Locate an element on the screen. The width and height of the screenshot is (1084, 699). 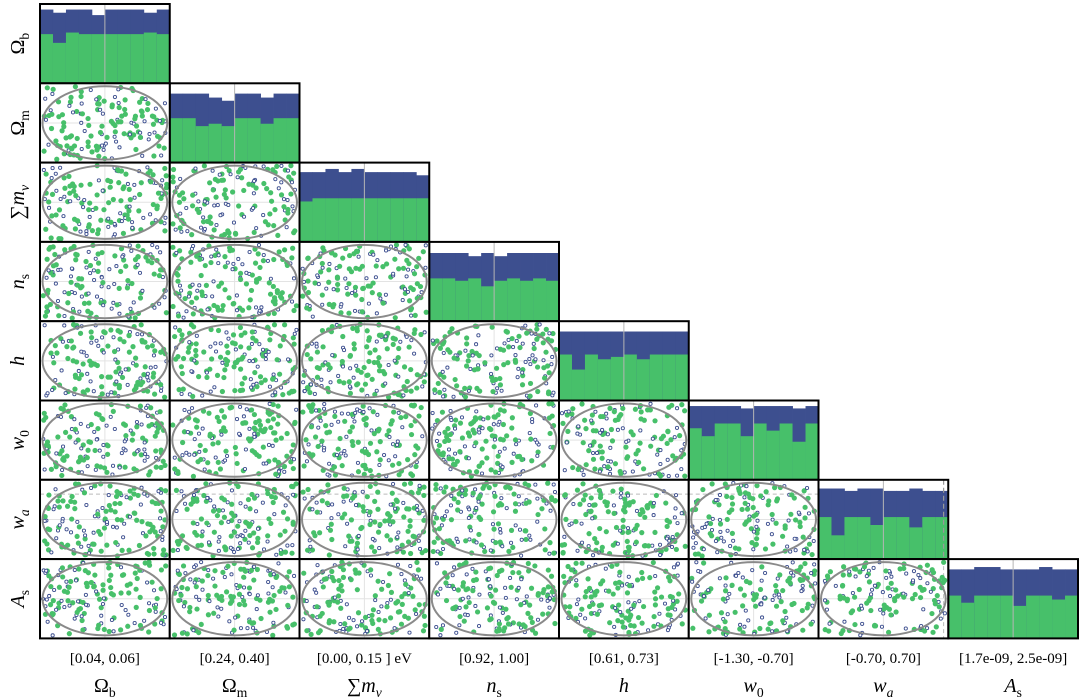
prior-ellipse is located at coordinates (234, 599).